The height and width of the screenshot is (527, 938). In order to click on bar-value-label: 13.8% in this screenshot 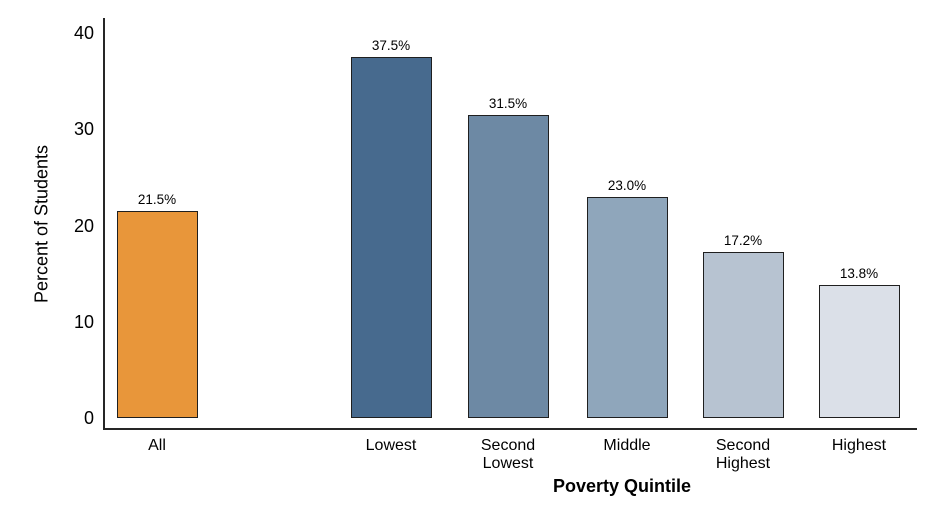, I will do `click(859, 273)`.